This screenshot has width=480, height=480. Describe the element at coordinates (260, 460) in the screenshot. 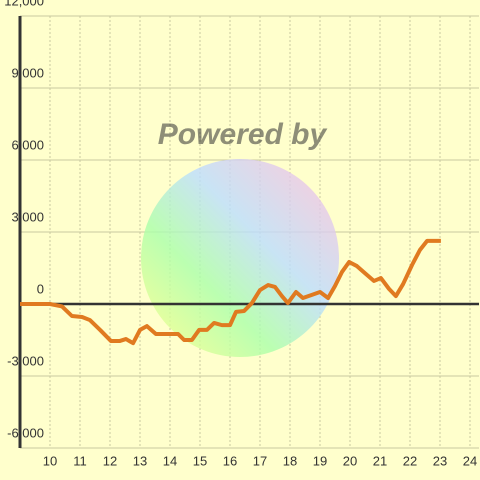

I see `x-tick-label: 17` at that location.